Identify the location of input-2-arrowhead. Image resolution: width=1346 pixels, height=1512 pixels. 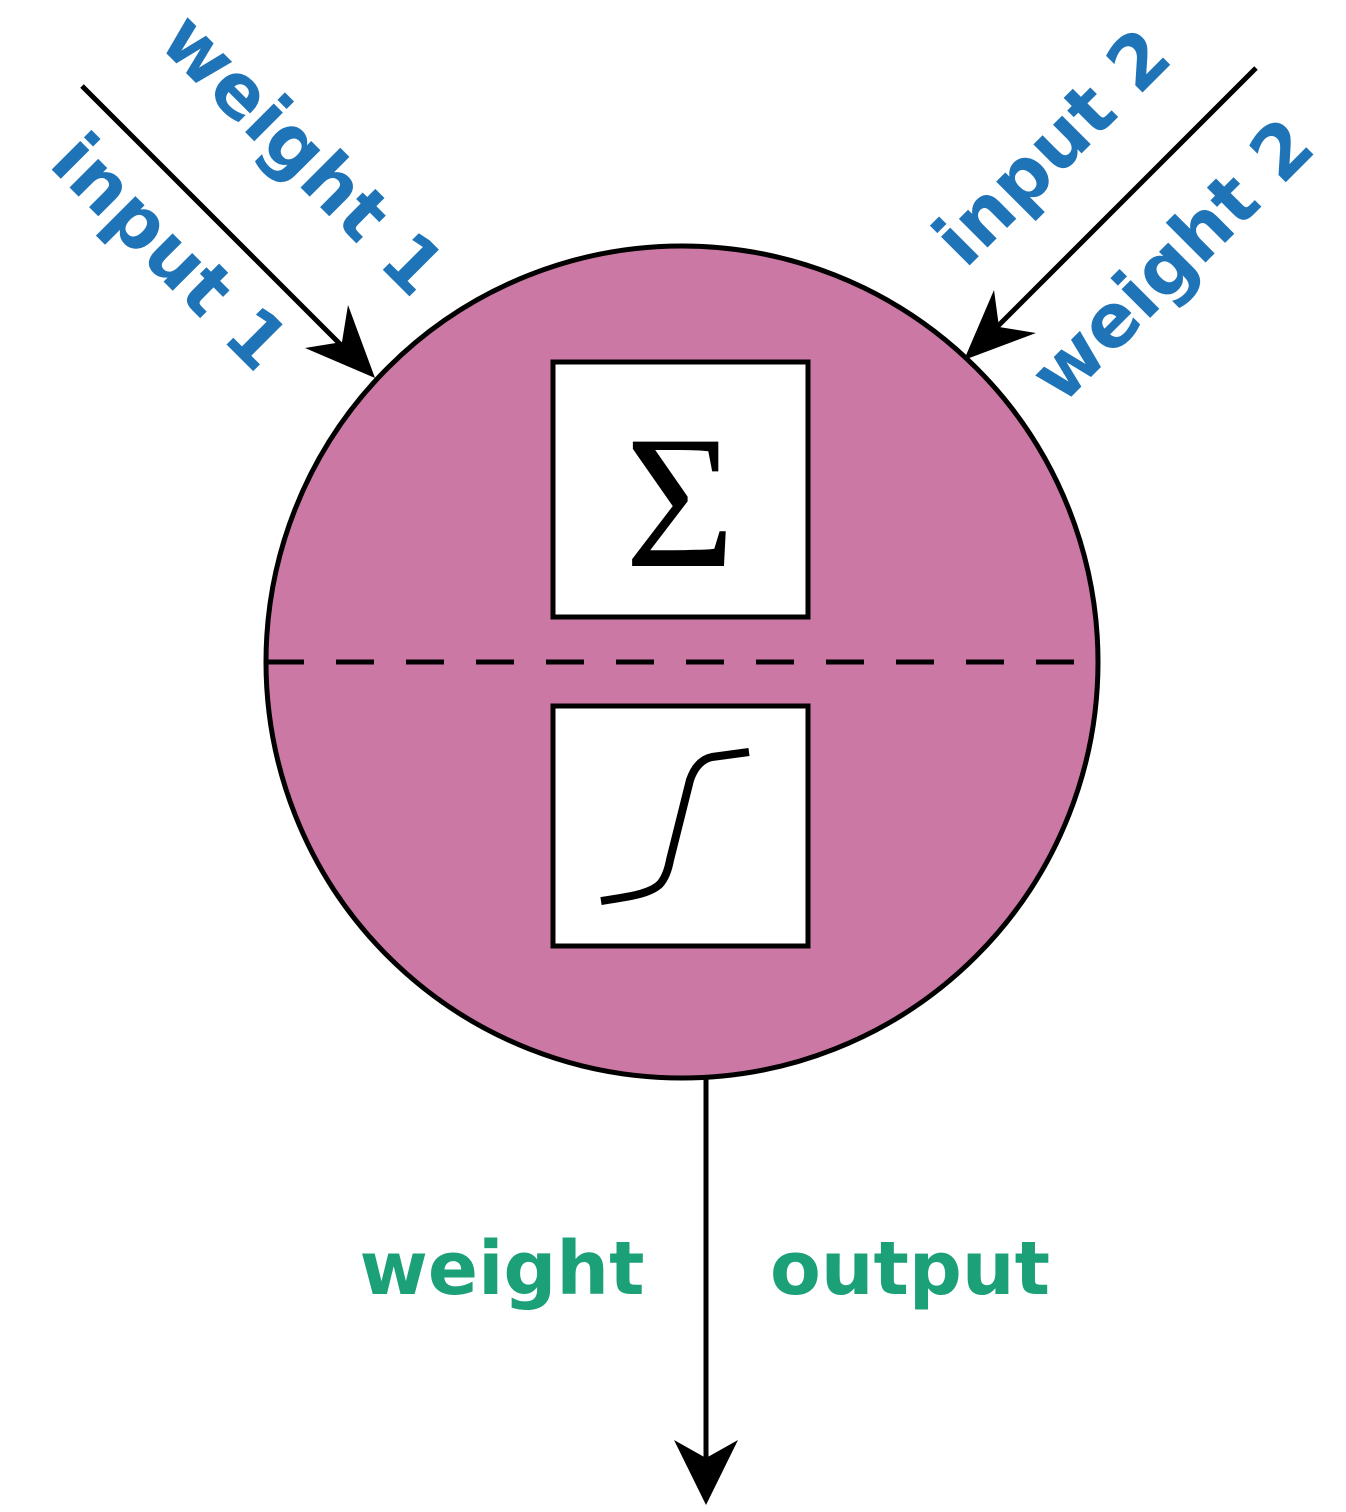
(1000, 325).